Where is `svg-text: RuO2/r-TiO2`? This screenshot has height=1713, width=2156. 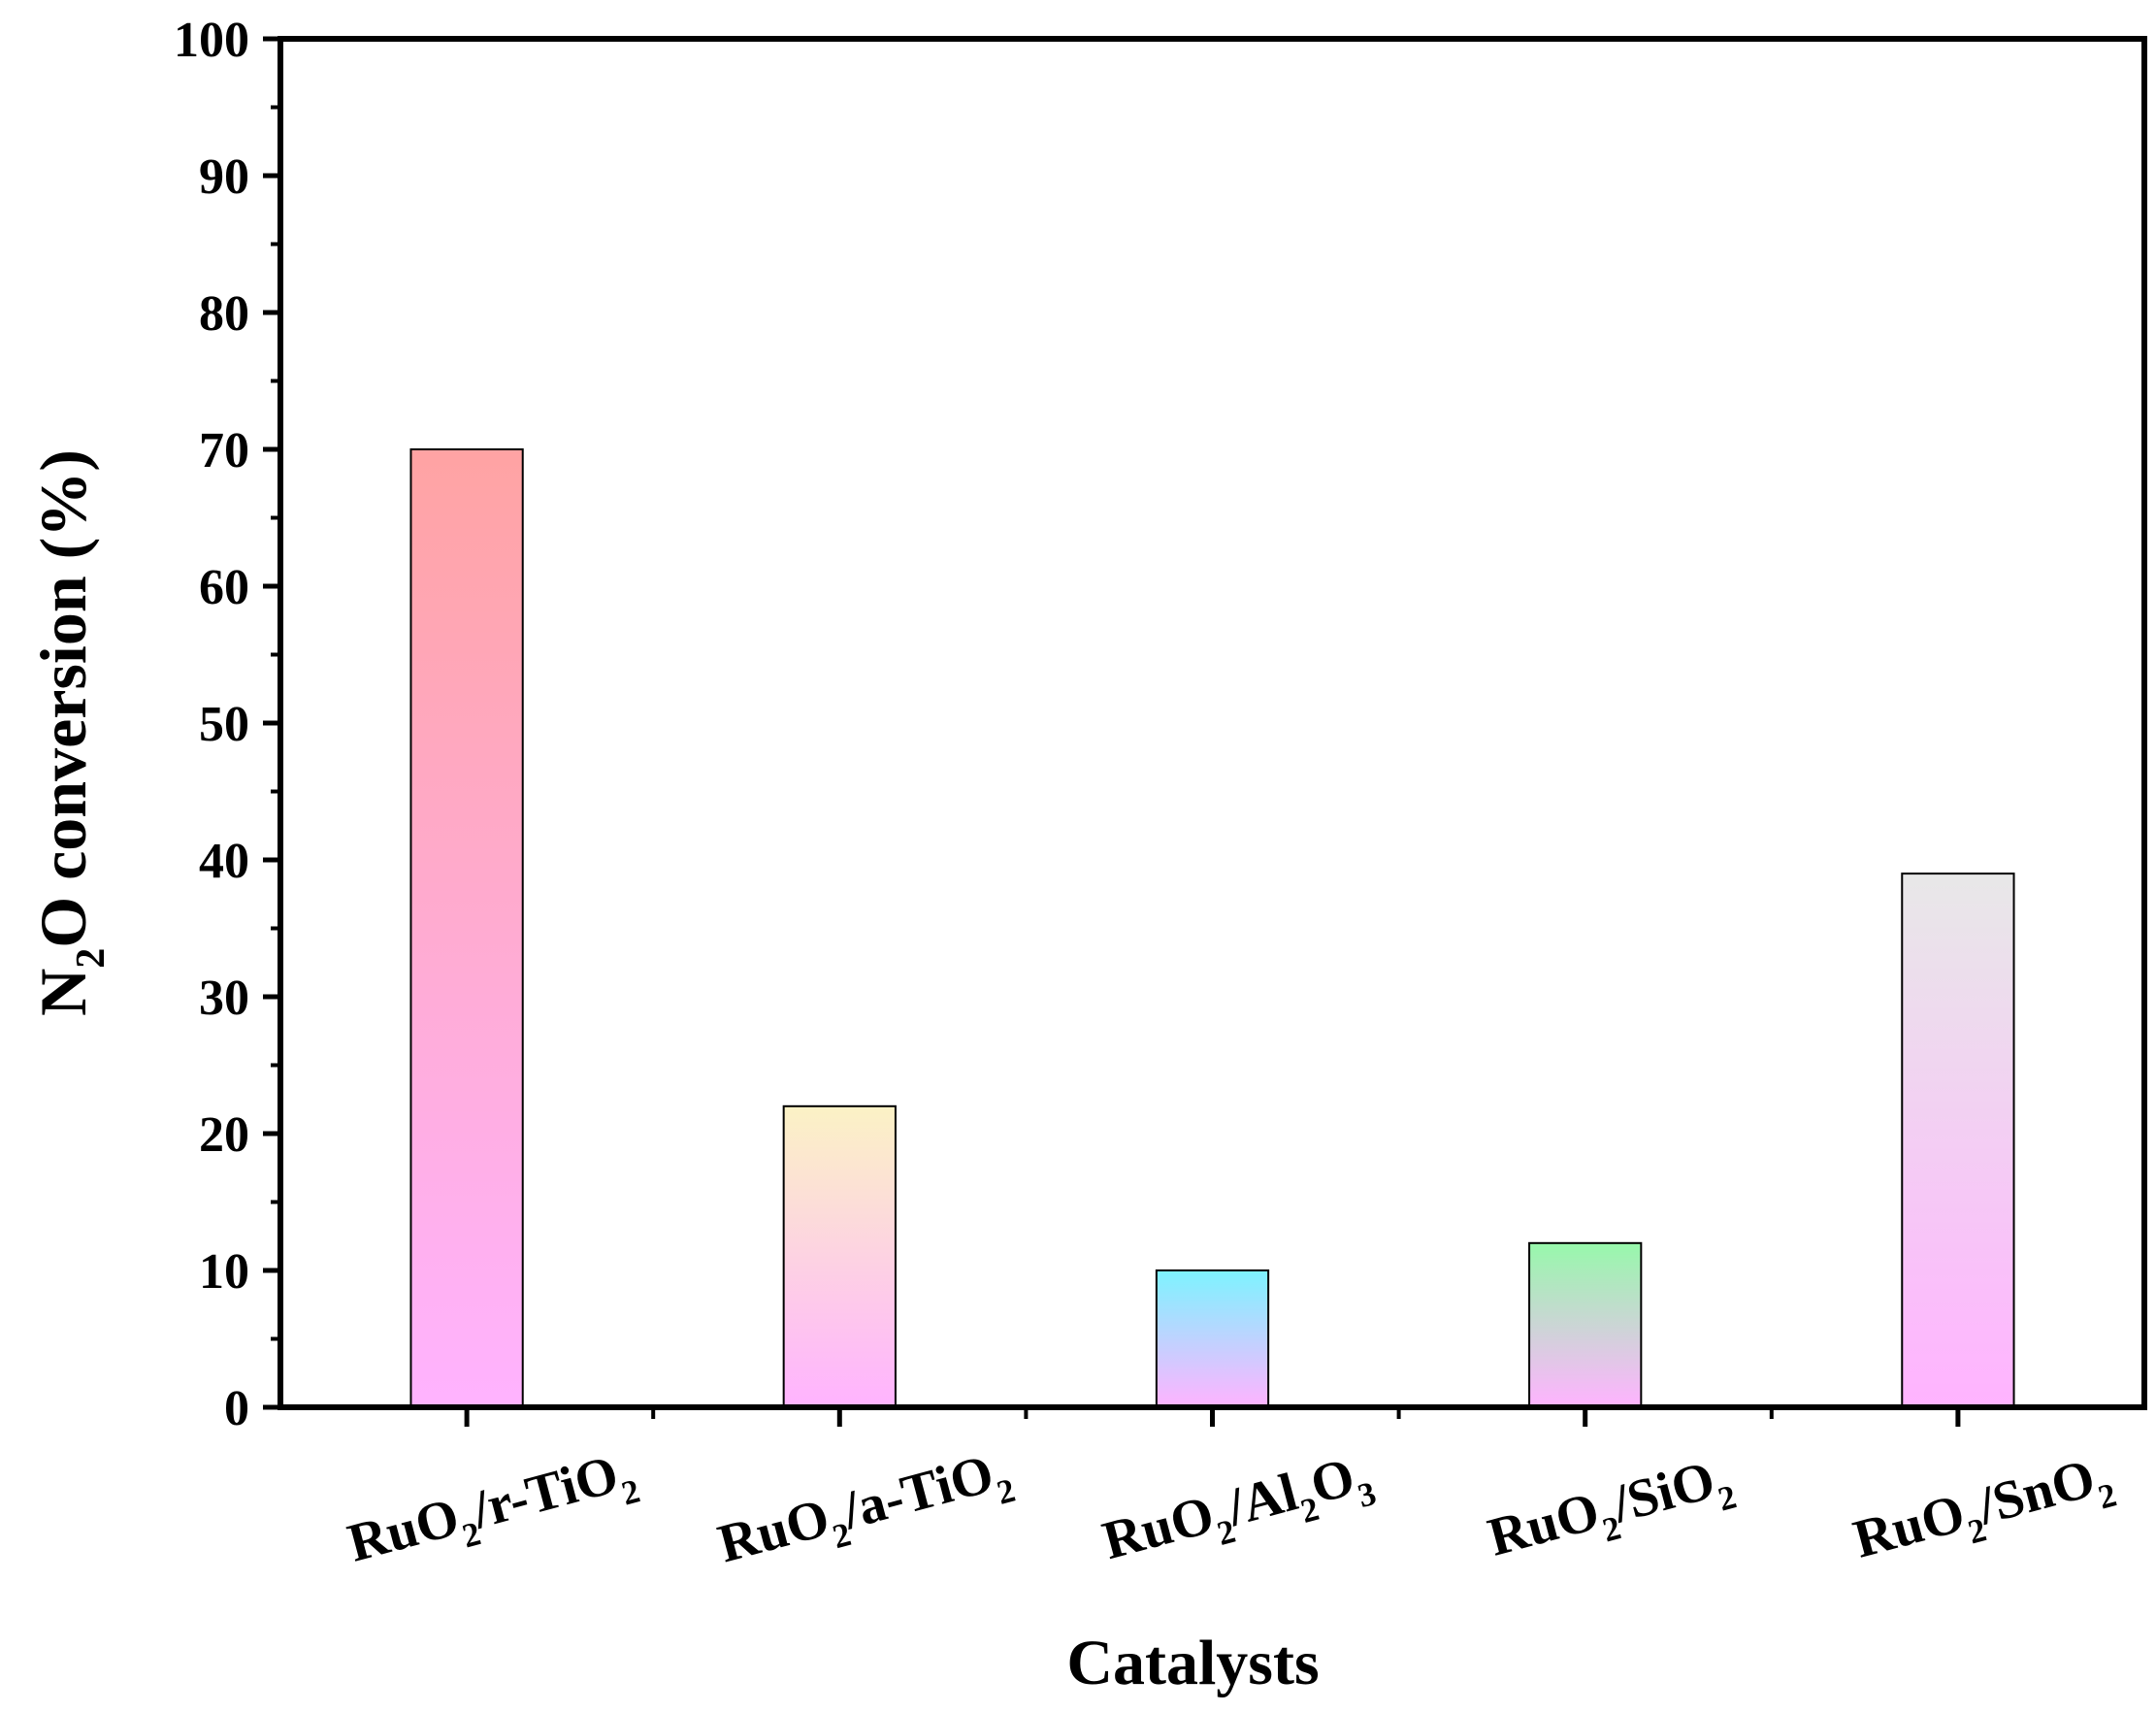 svg-text: RuO2/r-TiO2 is located at coordinates (492, 1513).